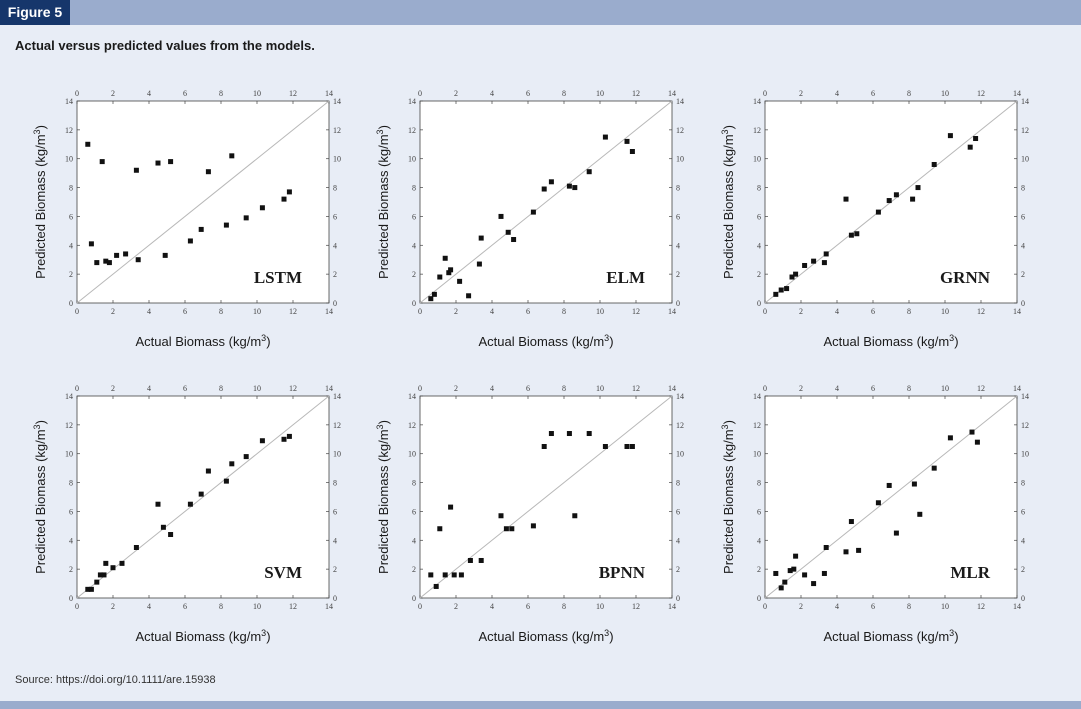 The height and width of the screenshot is (709, 1081). Describe the element at coordinates (35, 12) in the screenshot. I see `figure-label: Figure 5` at that location.